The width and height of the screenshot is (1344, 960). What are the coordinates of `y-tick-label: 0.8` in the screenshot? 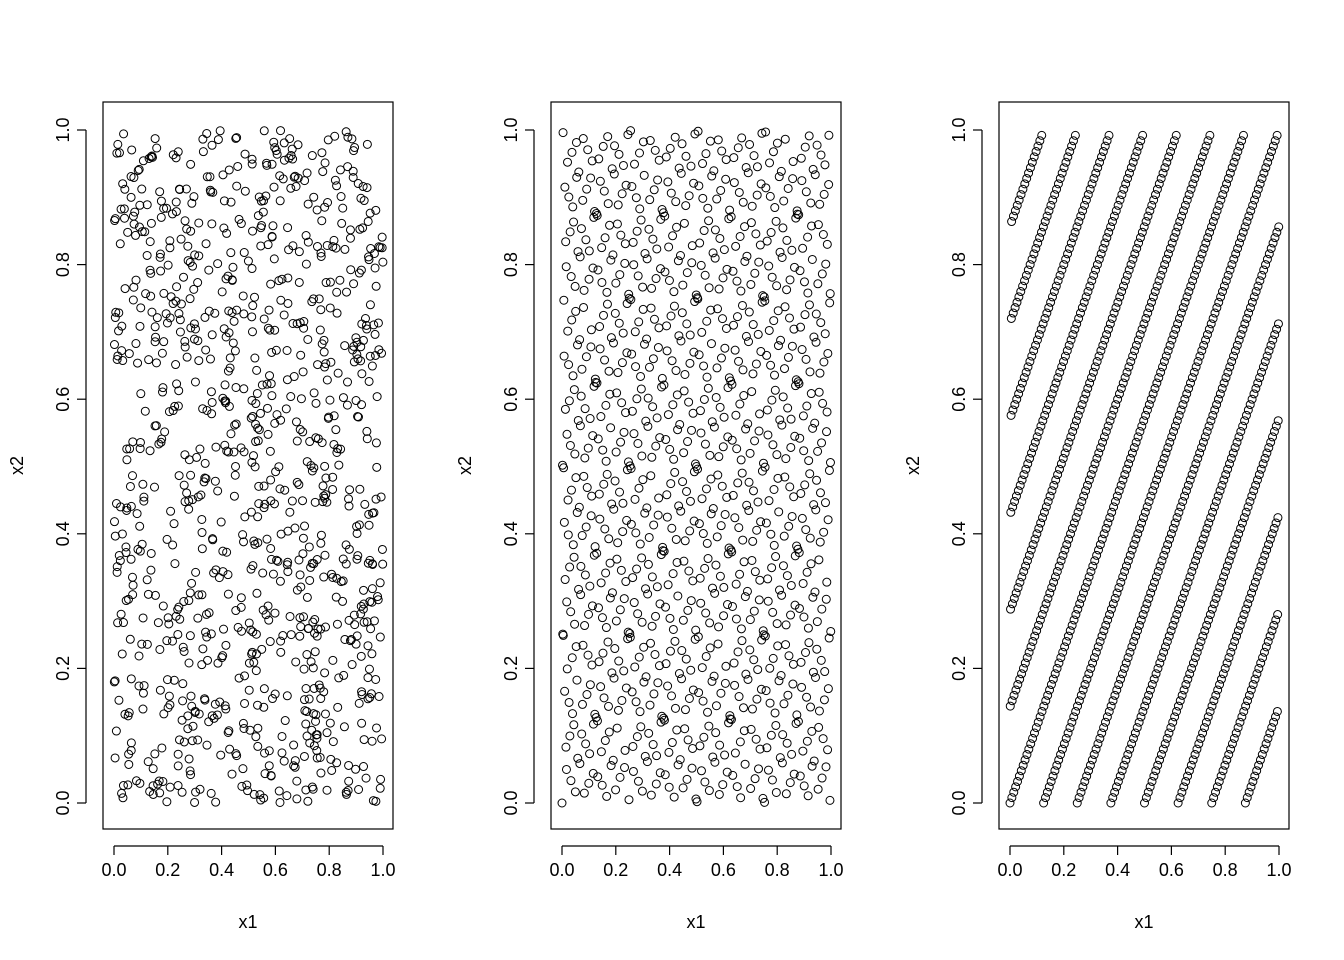 It's located at (511, 264).